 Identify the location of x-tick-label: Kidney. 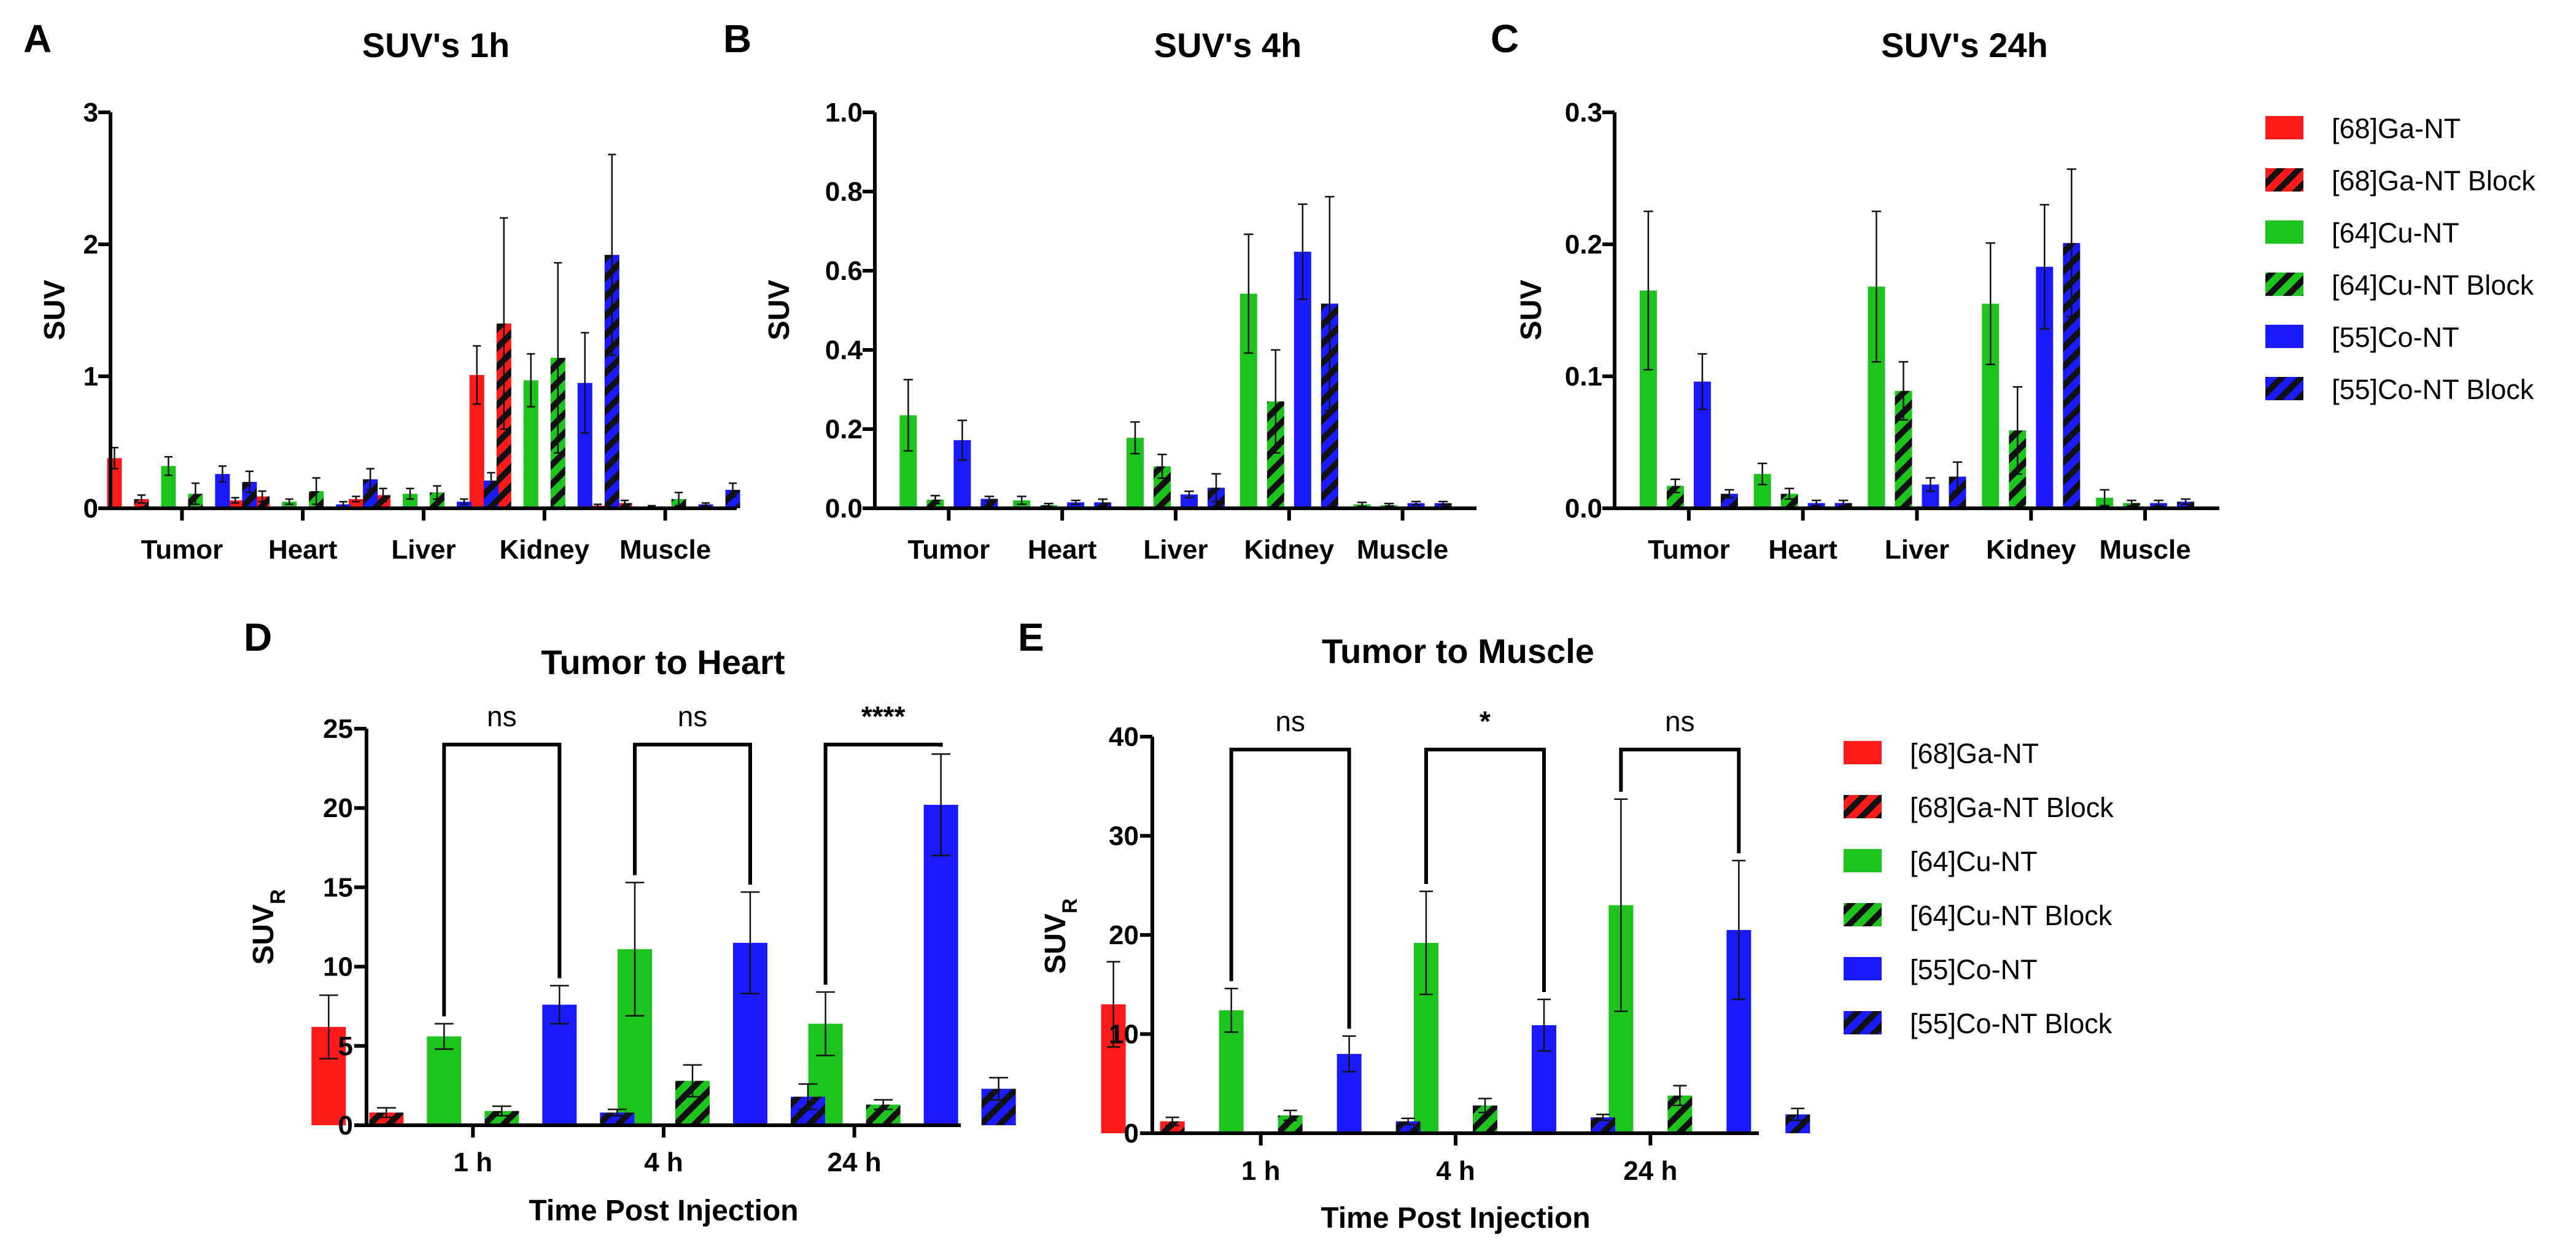
(1289, 550).